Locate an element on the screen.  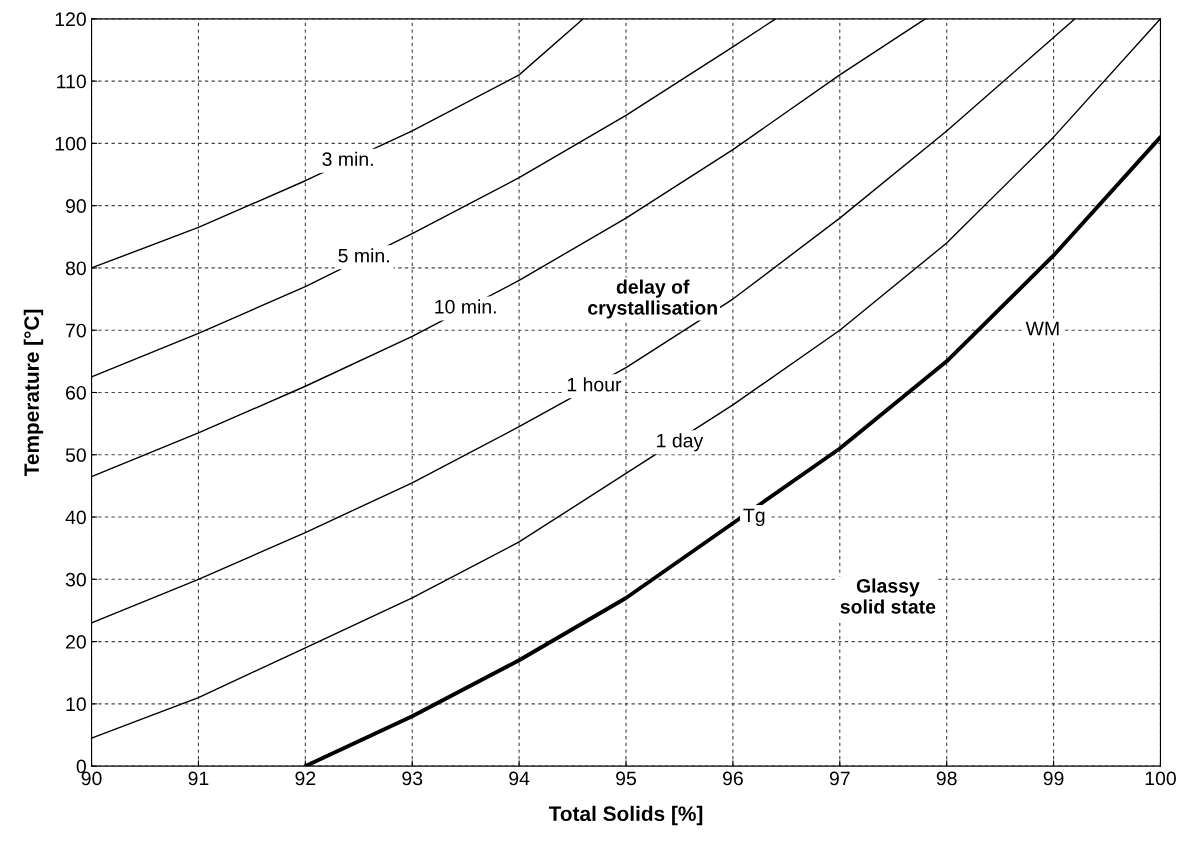
x-tick-label: 91 is located at coordinates (198, 778).